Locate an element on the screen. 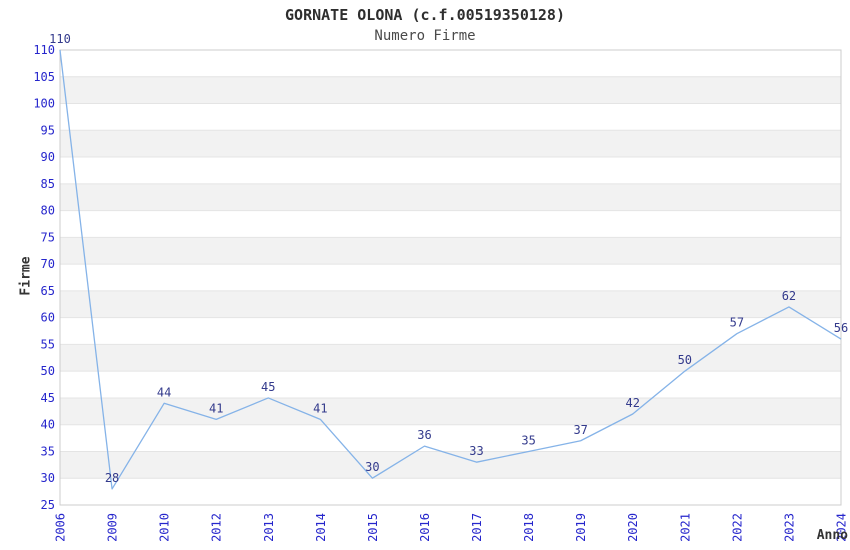 The image size is (850, 550). y-tick-label: 50 is located at coordinates (48, 371).